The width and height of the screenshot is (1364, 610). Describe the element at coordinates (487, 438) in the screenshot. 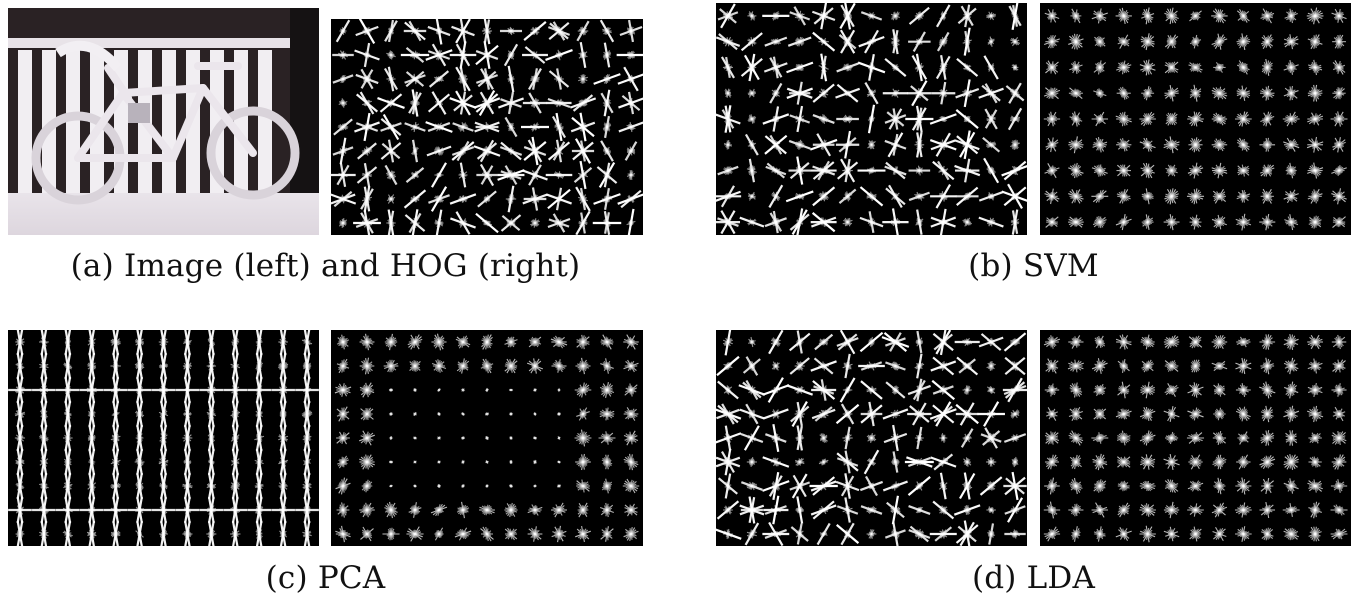

I see `pca-panel-right` at that location.